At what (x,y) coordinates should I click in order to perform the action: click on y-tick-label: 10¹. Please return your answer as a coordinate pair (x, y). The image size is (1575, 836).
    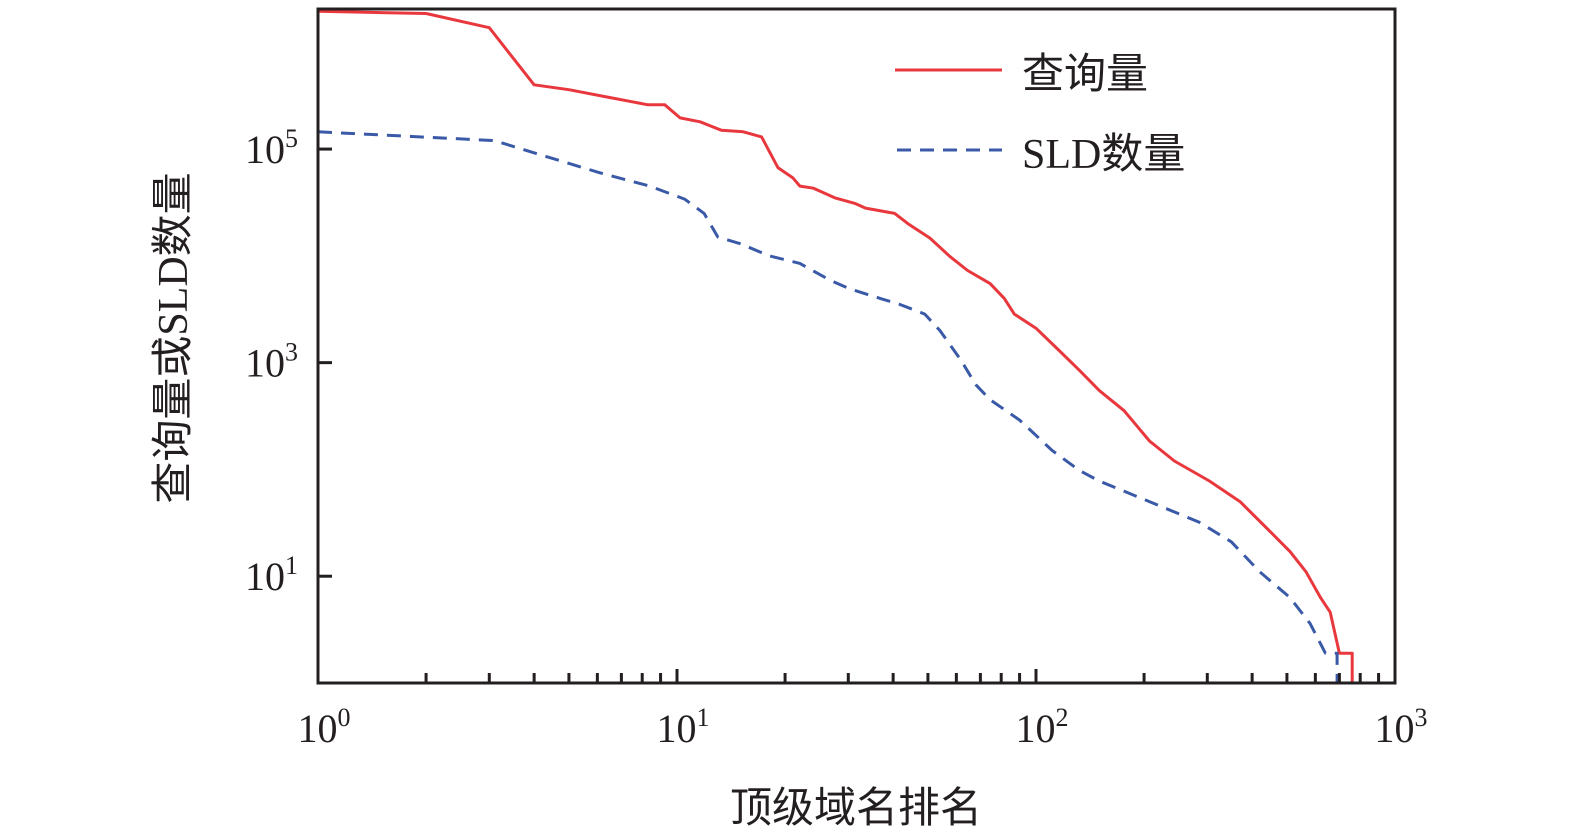
    Looking at the image, I should click on (271, 575).